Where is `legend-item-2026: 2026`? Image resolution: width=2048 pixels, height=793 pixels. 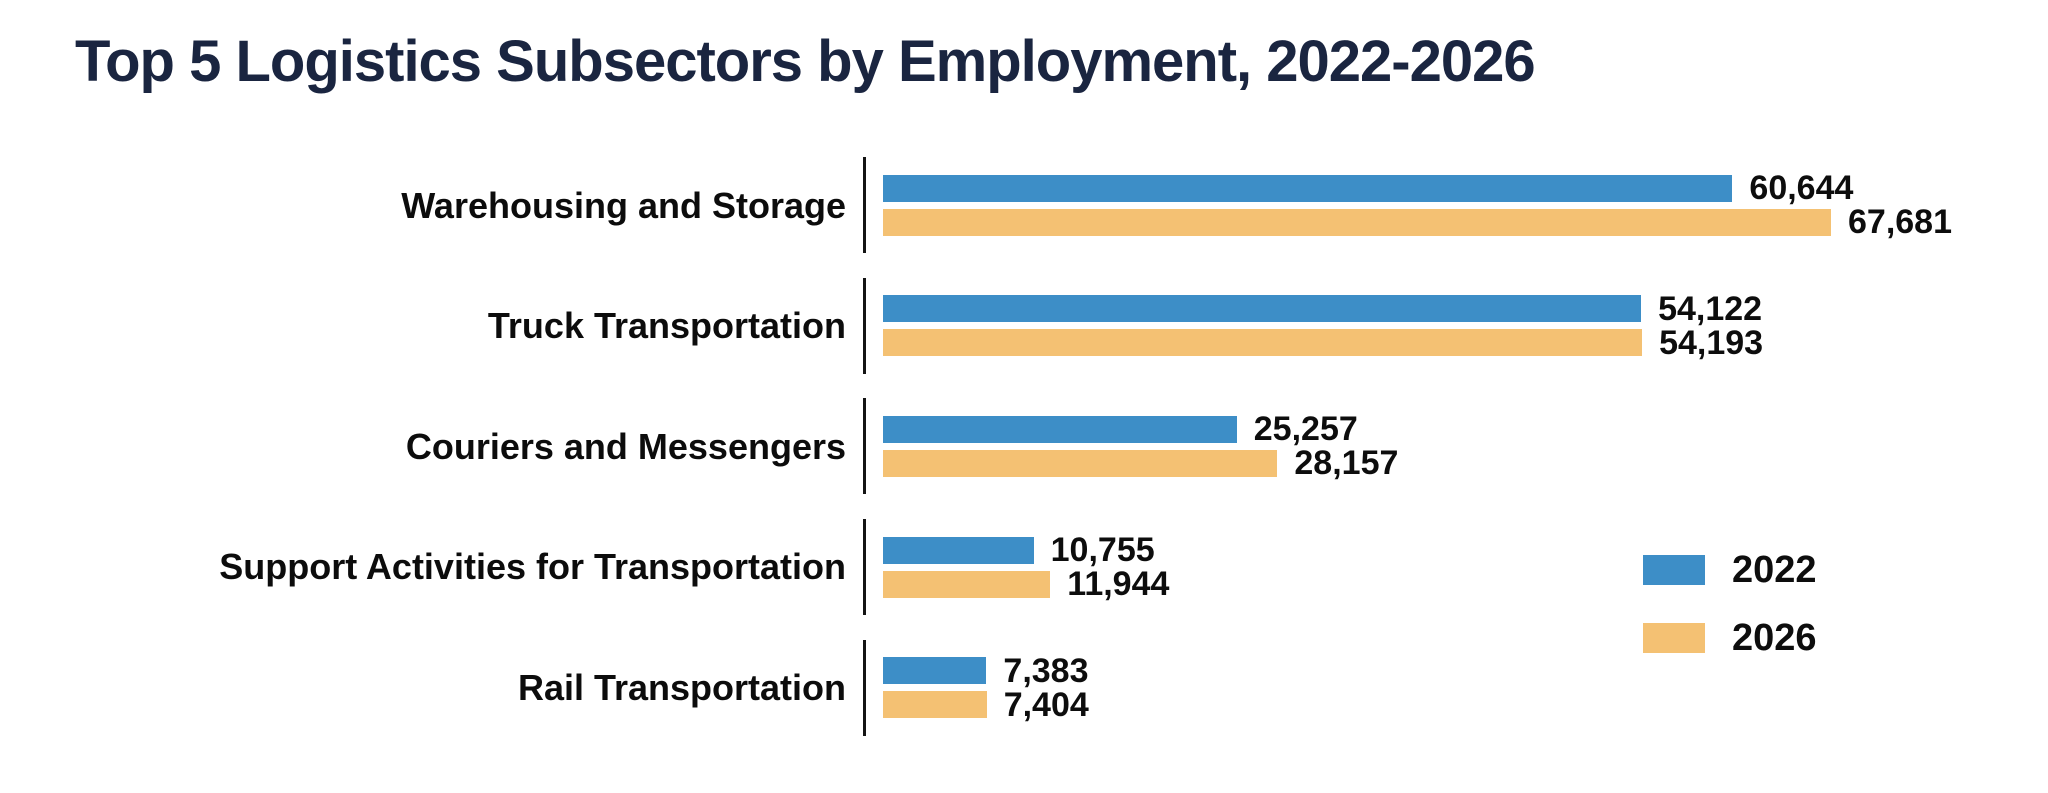 legend-item-2026: 2026 is located at coordinates (1730, 638).